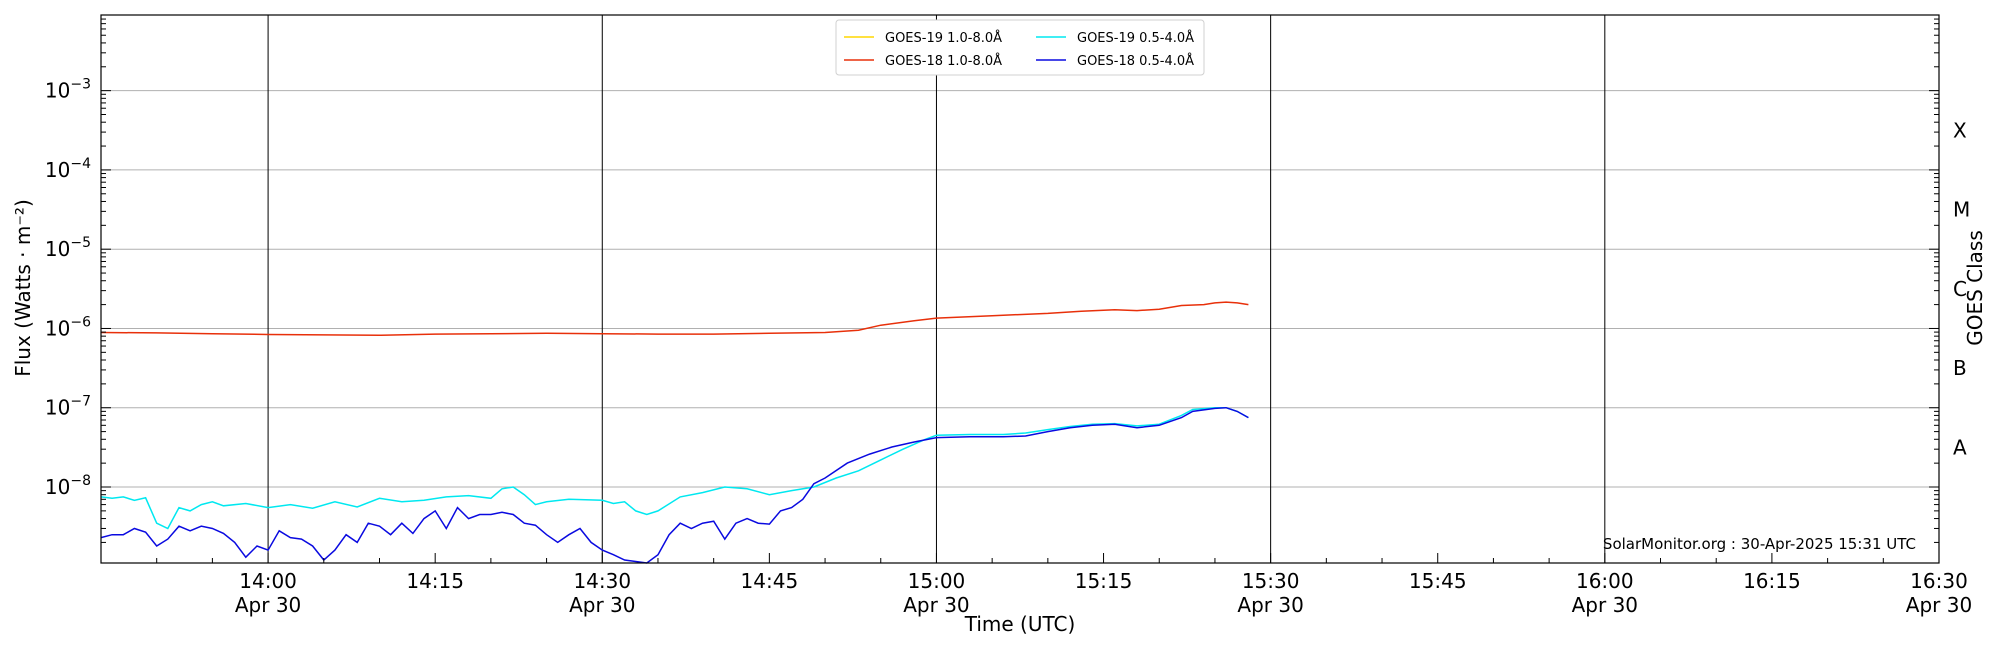 The width and height of the screenshot is (2000, 650). Describe the element at coordinates (268, 581) in the screenshot. I see `x-tick-time-0: 14:00` at that location.